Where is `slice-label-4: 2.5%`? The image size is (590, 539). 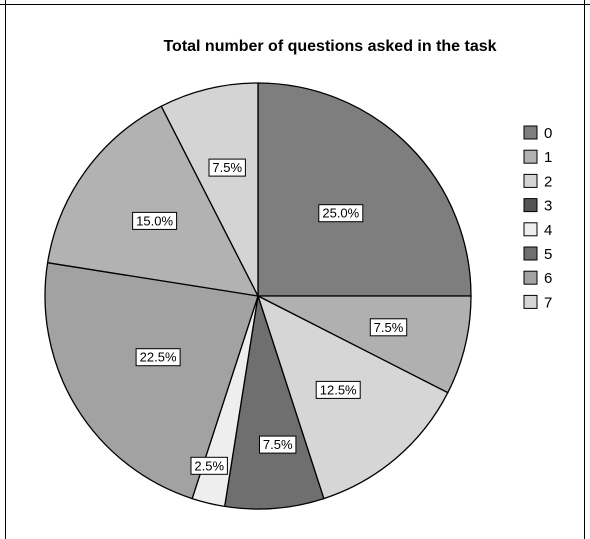 slice-label-4: 2.5% is located at coordinates (209, 465).